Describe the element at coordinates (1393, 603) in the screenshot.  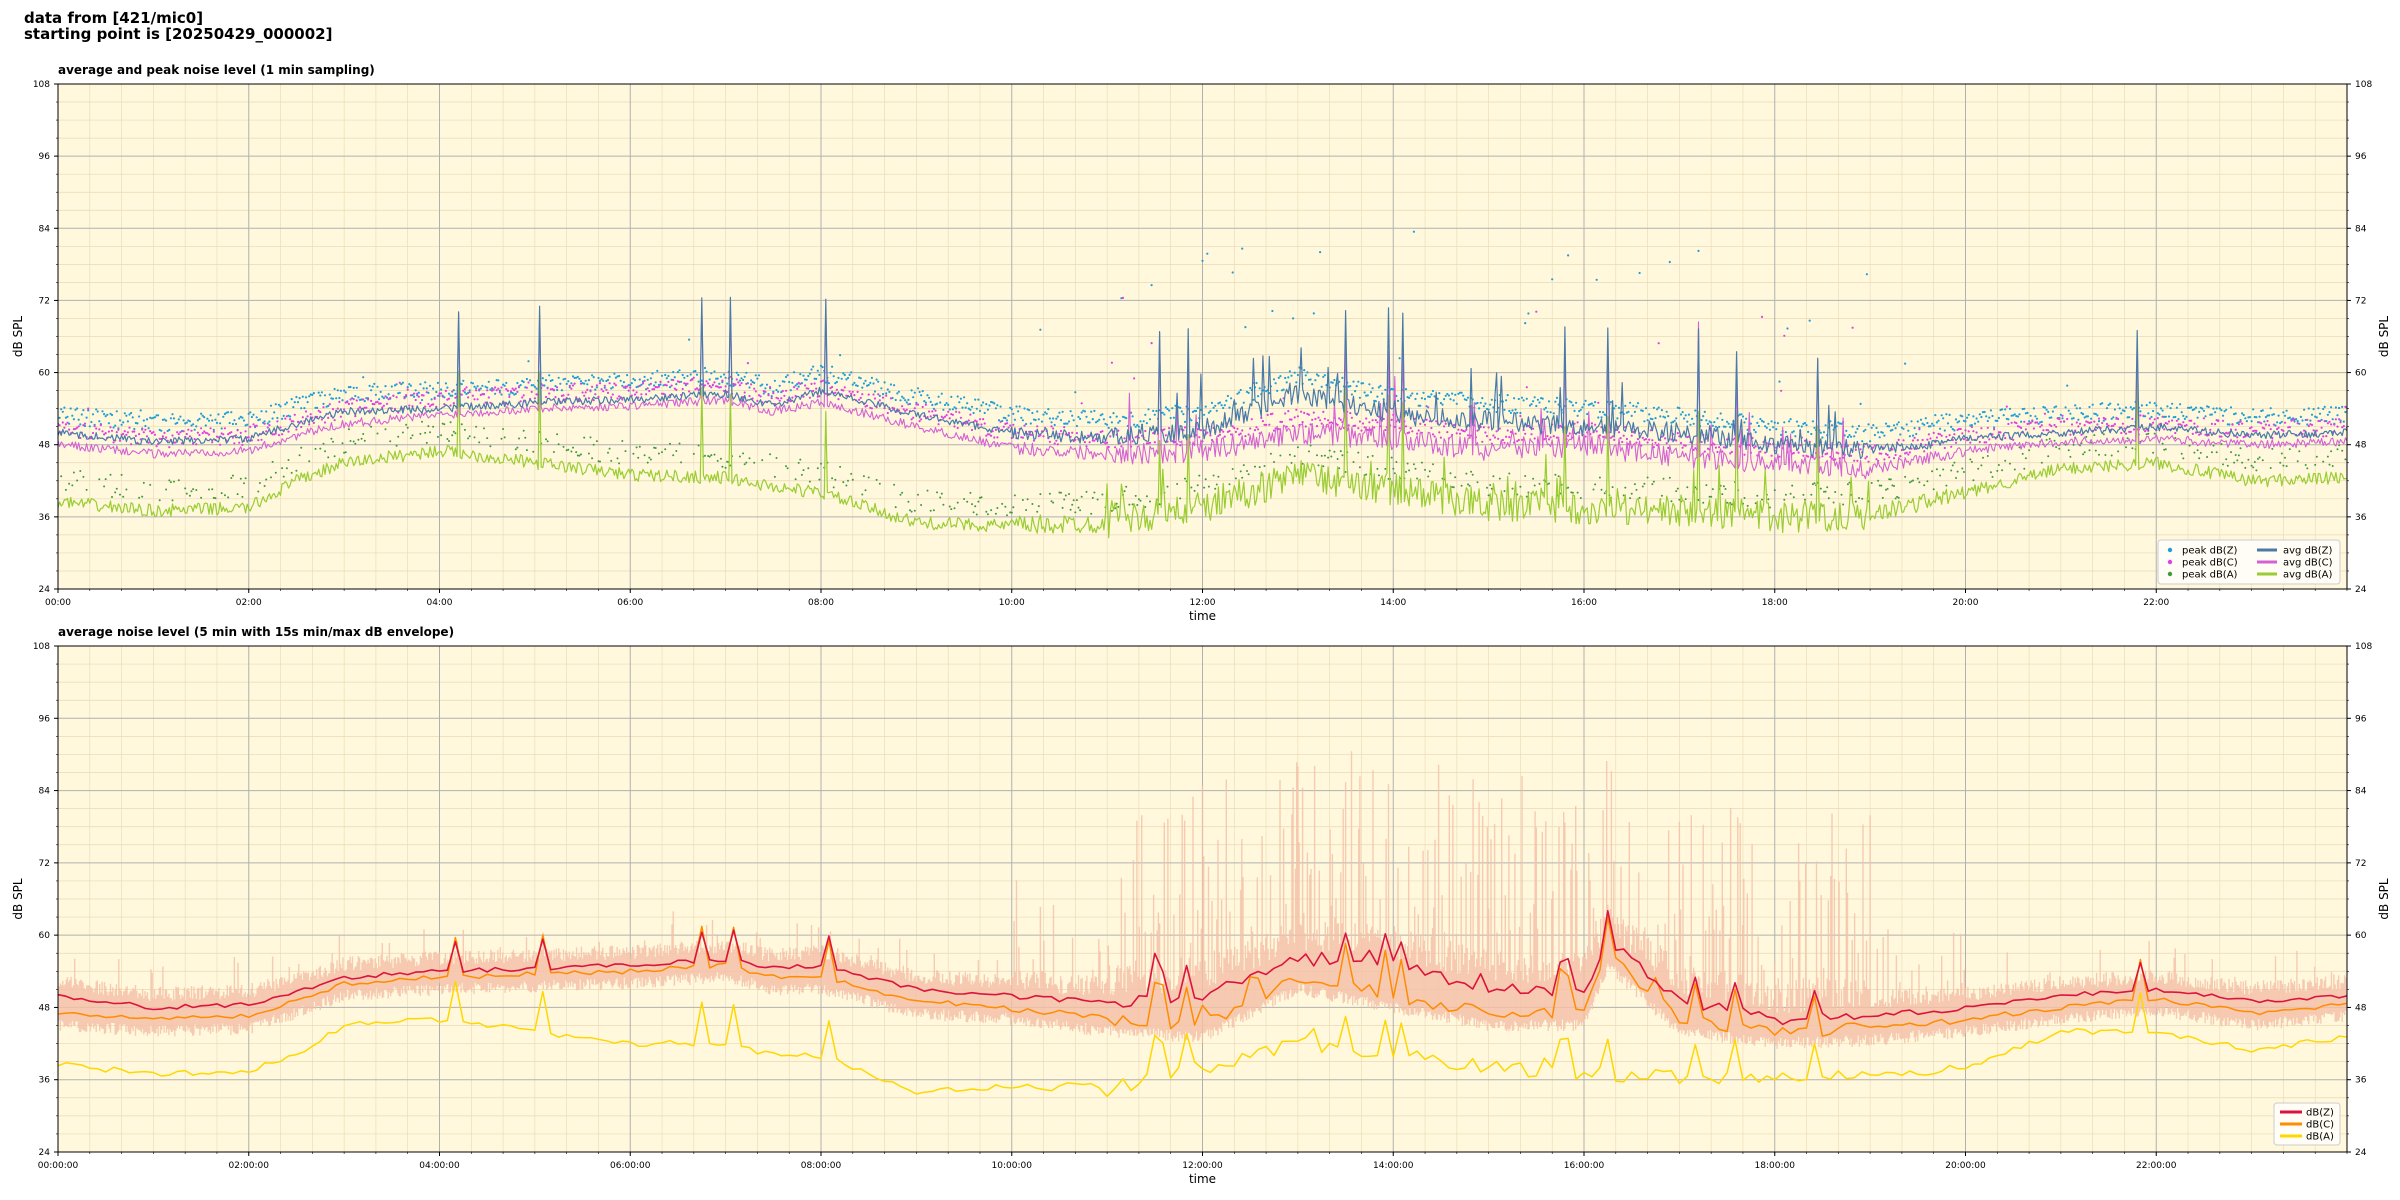
I see `x-tick-label: 14:00` at that location.